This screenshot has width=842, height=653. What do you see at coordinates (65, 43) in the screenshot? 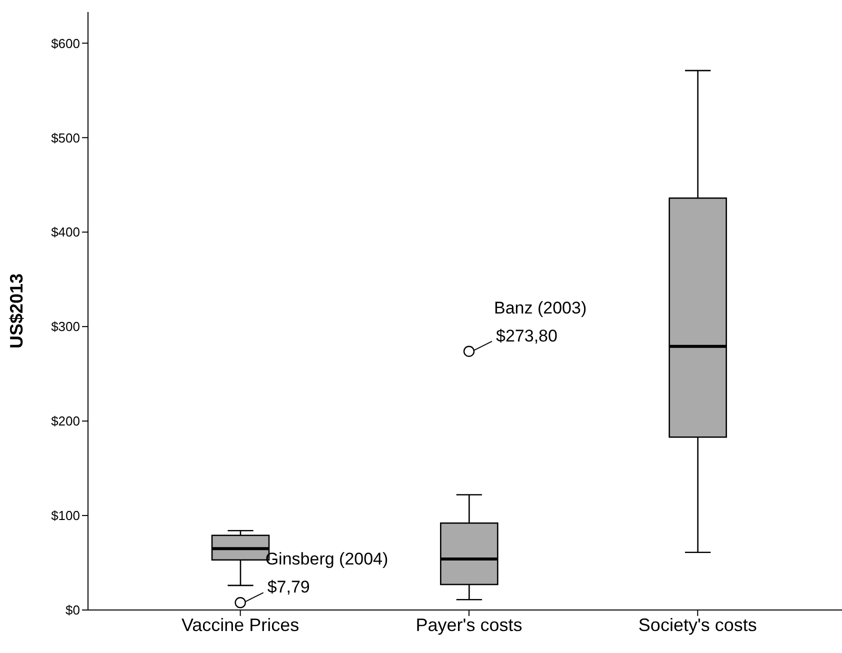
I see `y-tick-label: $600` at bounding box center [65, 43].